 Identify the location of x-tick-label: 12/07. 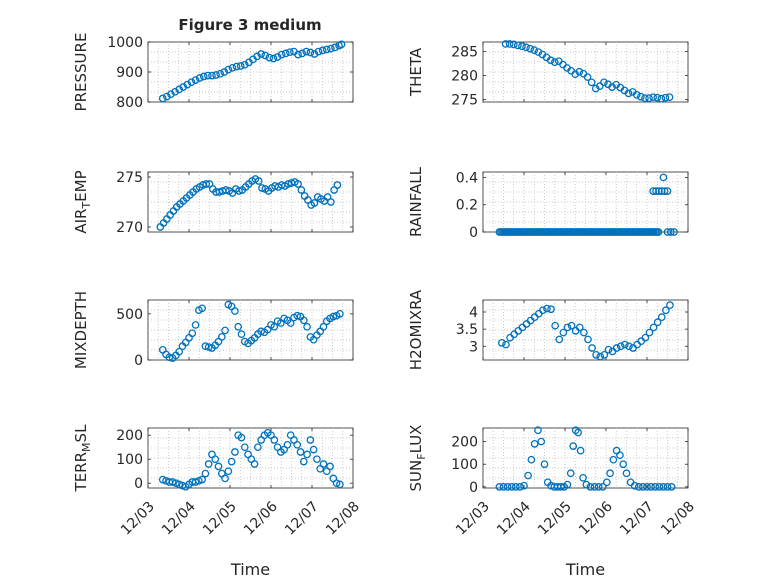
(302, 519).